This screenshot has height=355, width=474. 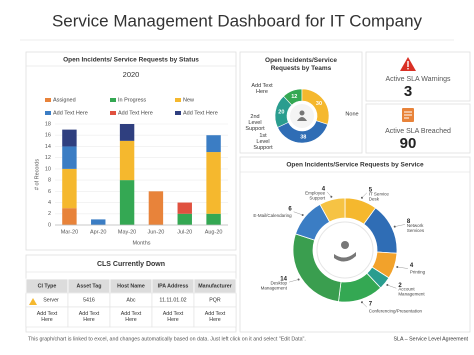 What do you see at coordinates (49, 192) in the screenshot?
I see `y-tick-label: 6` at bounding box center [49, 192].